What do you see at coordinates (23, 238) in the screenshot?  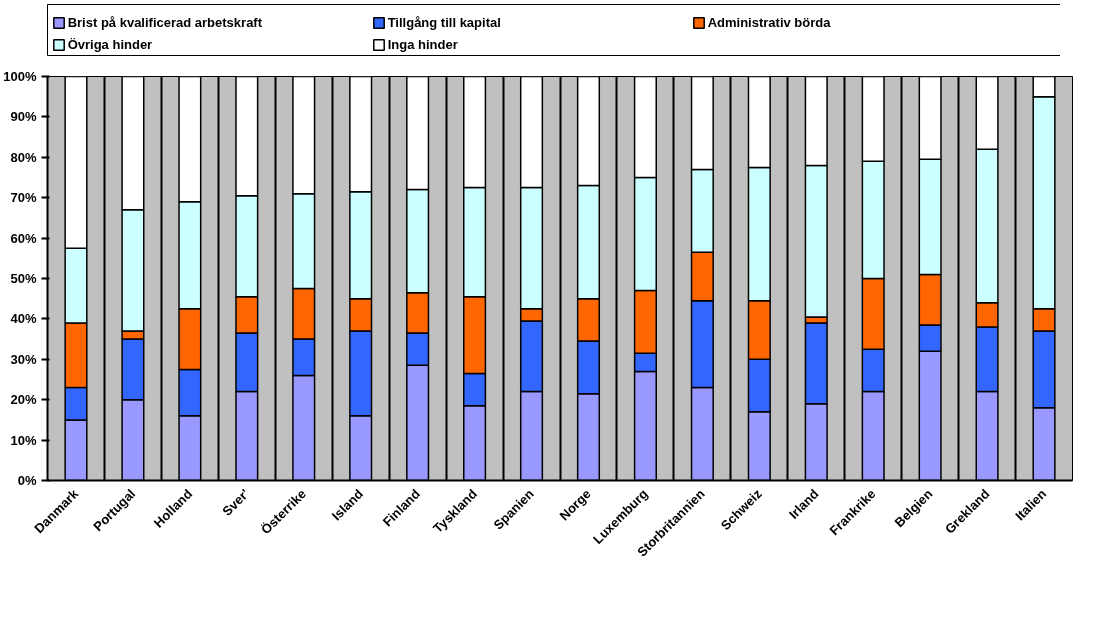 I see `y-tick-label: 60%` at bounding box center [23, 238].